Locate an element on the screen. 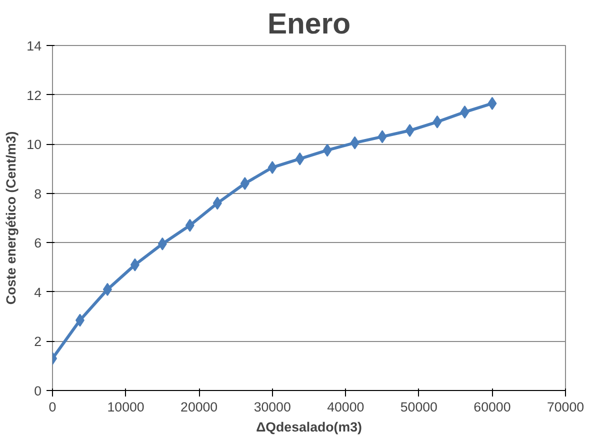 The width and height of the screenshot is (607, 443). y-tick-label: 6 is located at coordinates (38, 243).